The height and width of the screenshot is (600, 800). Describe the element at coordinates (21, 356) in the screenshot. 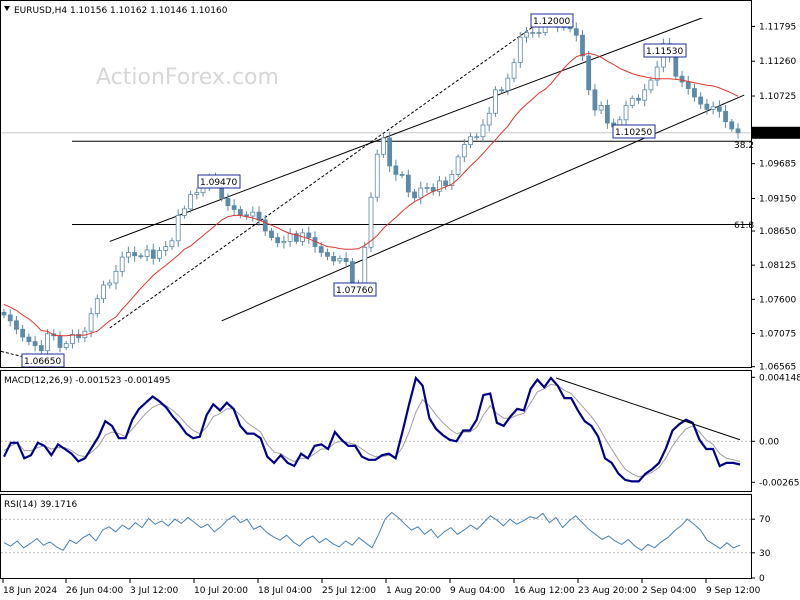

I see `dashed-low-line` at that location.